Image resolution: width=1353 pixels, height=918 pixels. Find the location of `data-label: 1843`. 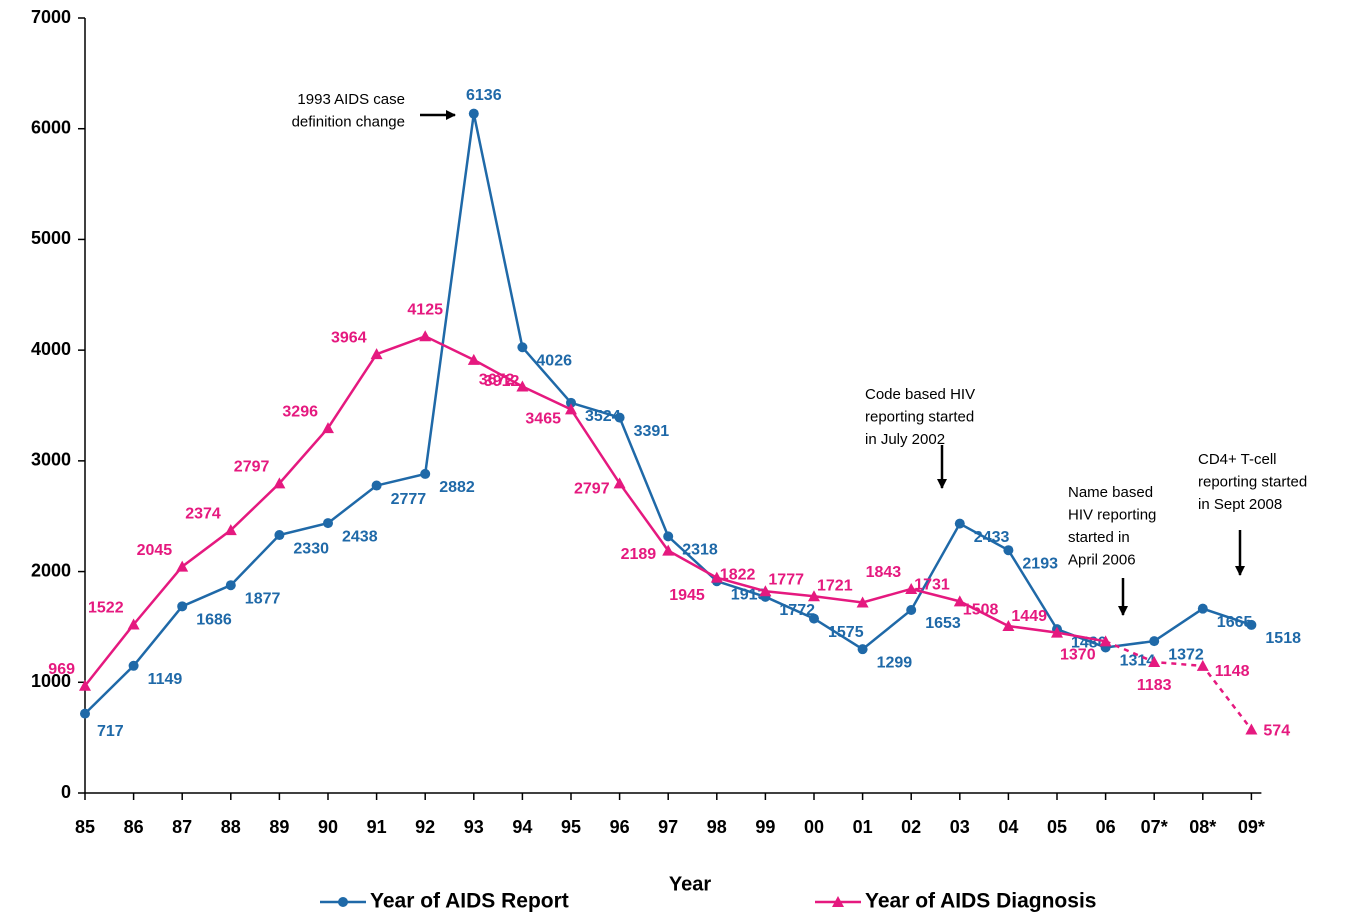

data-label: 1843 is located at coordinates (884, 572).